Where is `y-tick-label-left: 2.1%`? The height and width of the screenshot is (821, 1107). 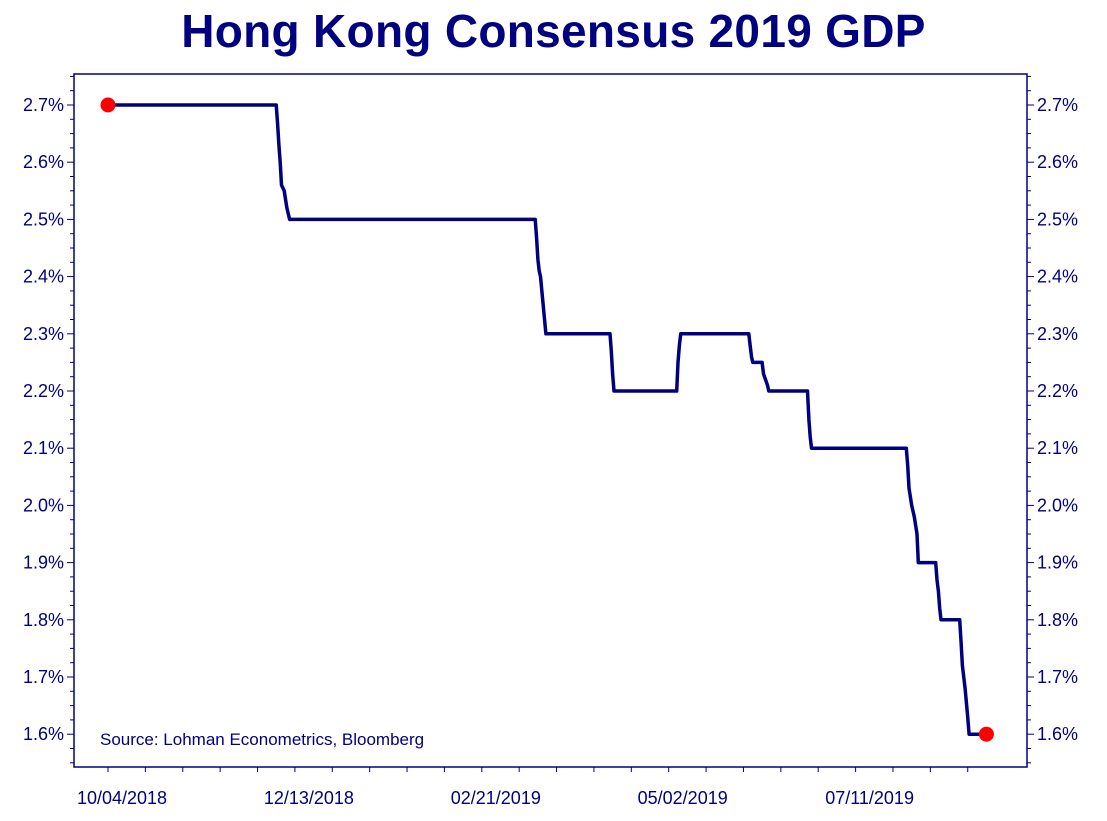 y-tick-label-left: 2.1% is located at coordinates (43, 448).